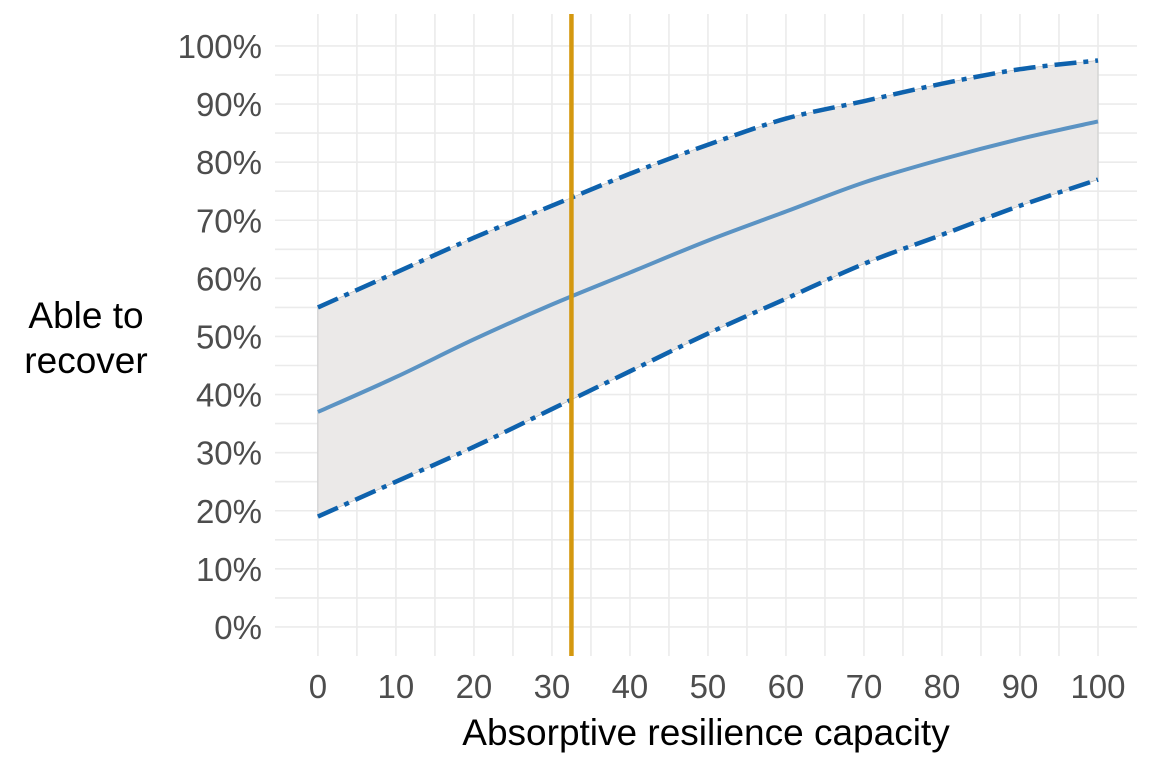  What do you see at coordinates (396, 686) in the screenshot?
I see `x-tick-label: 10` at bounding box center [396, 686].